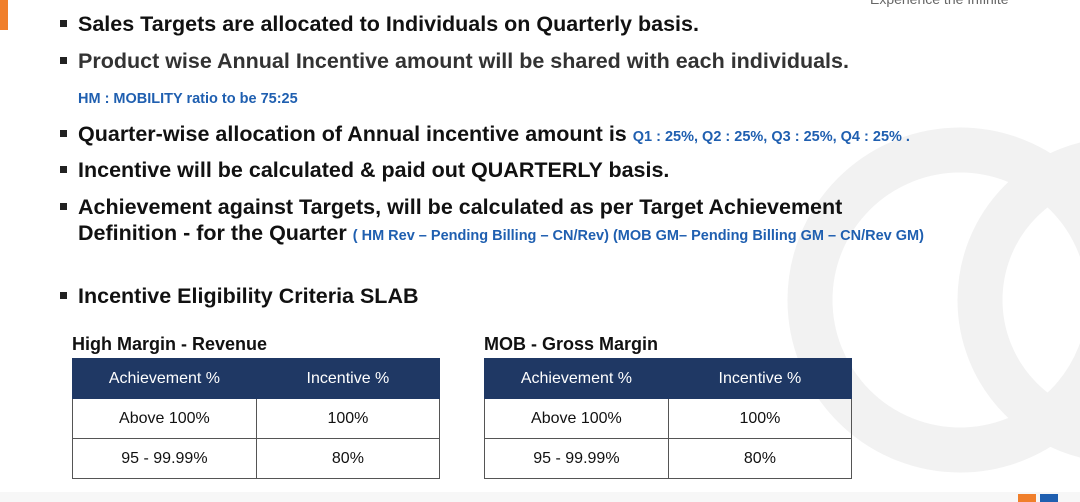  I want to click on bullet-text: Incentive Eligibility Criteria SLAB, so click(248, 296).